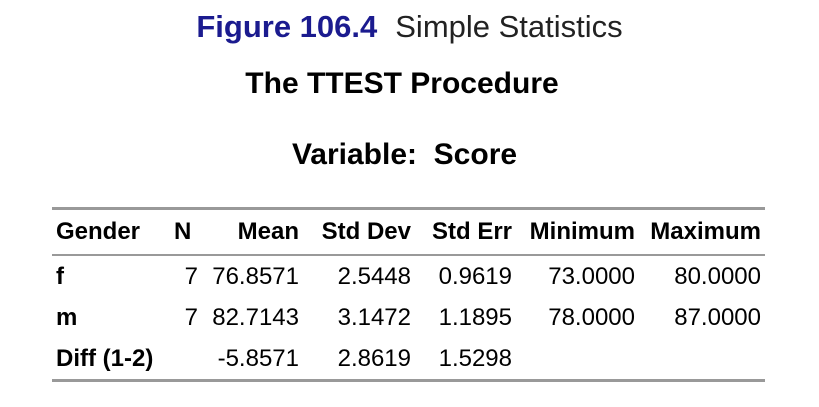 This screenshot has height=407, width=819. What do you see at coordinates (702, 359) in the screenshot?
I see `cell-maximum` at bounding box center [702, 359].